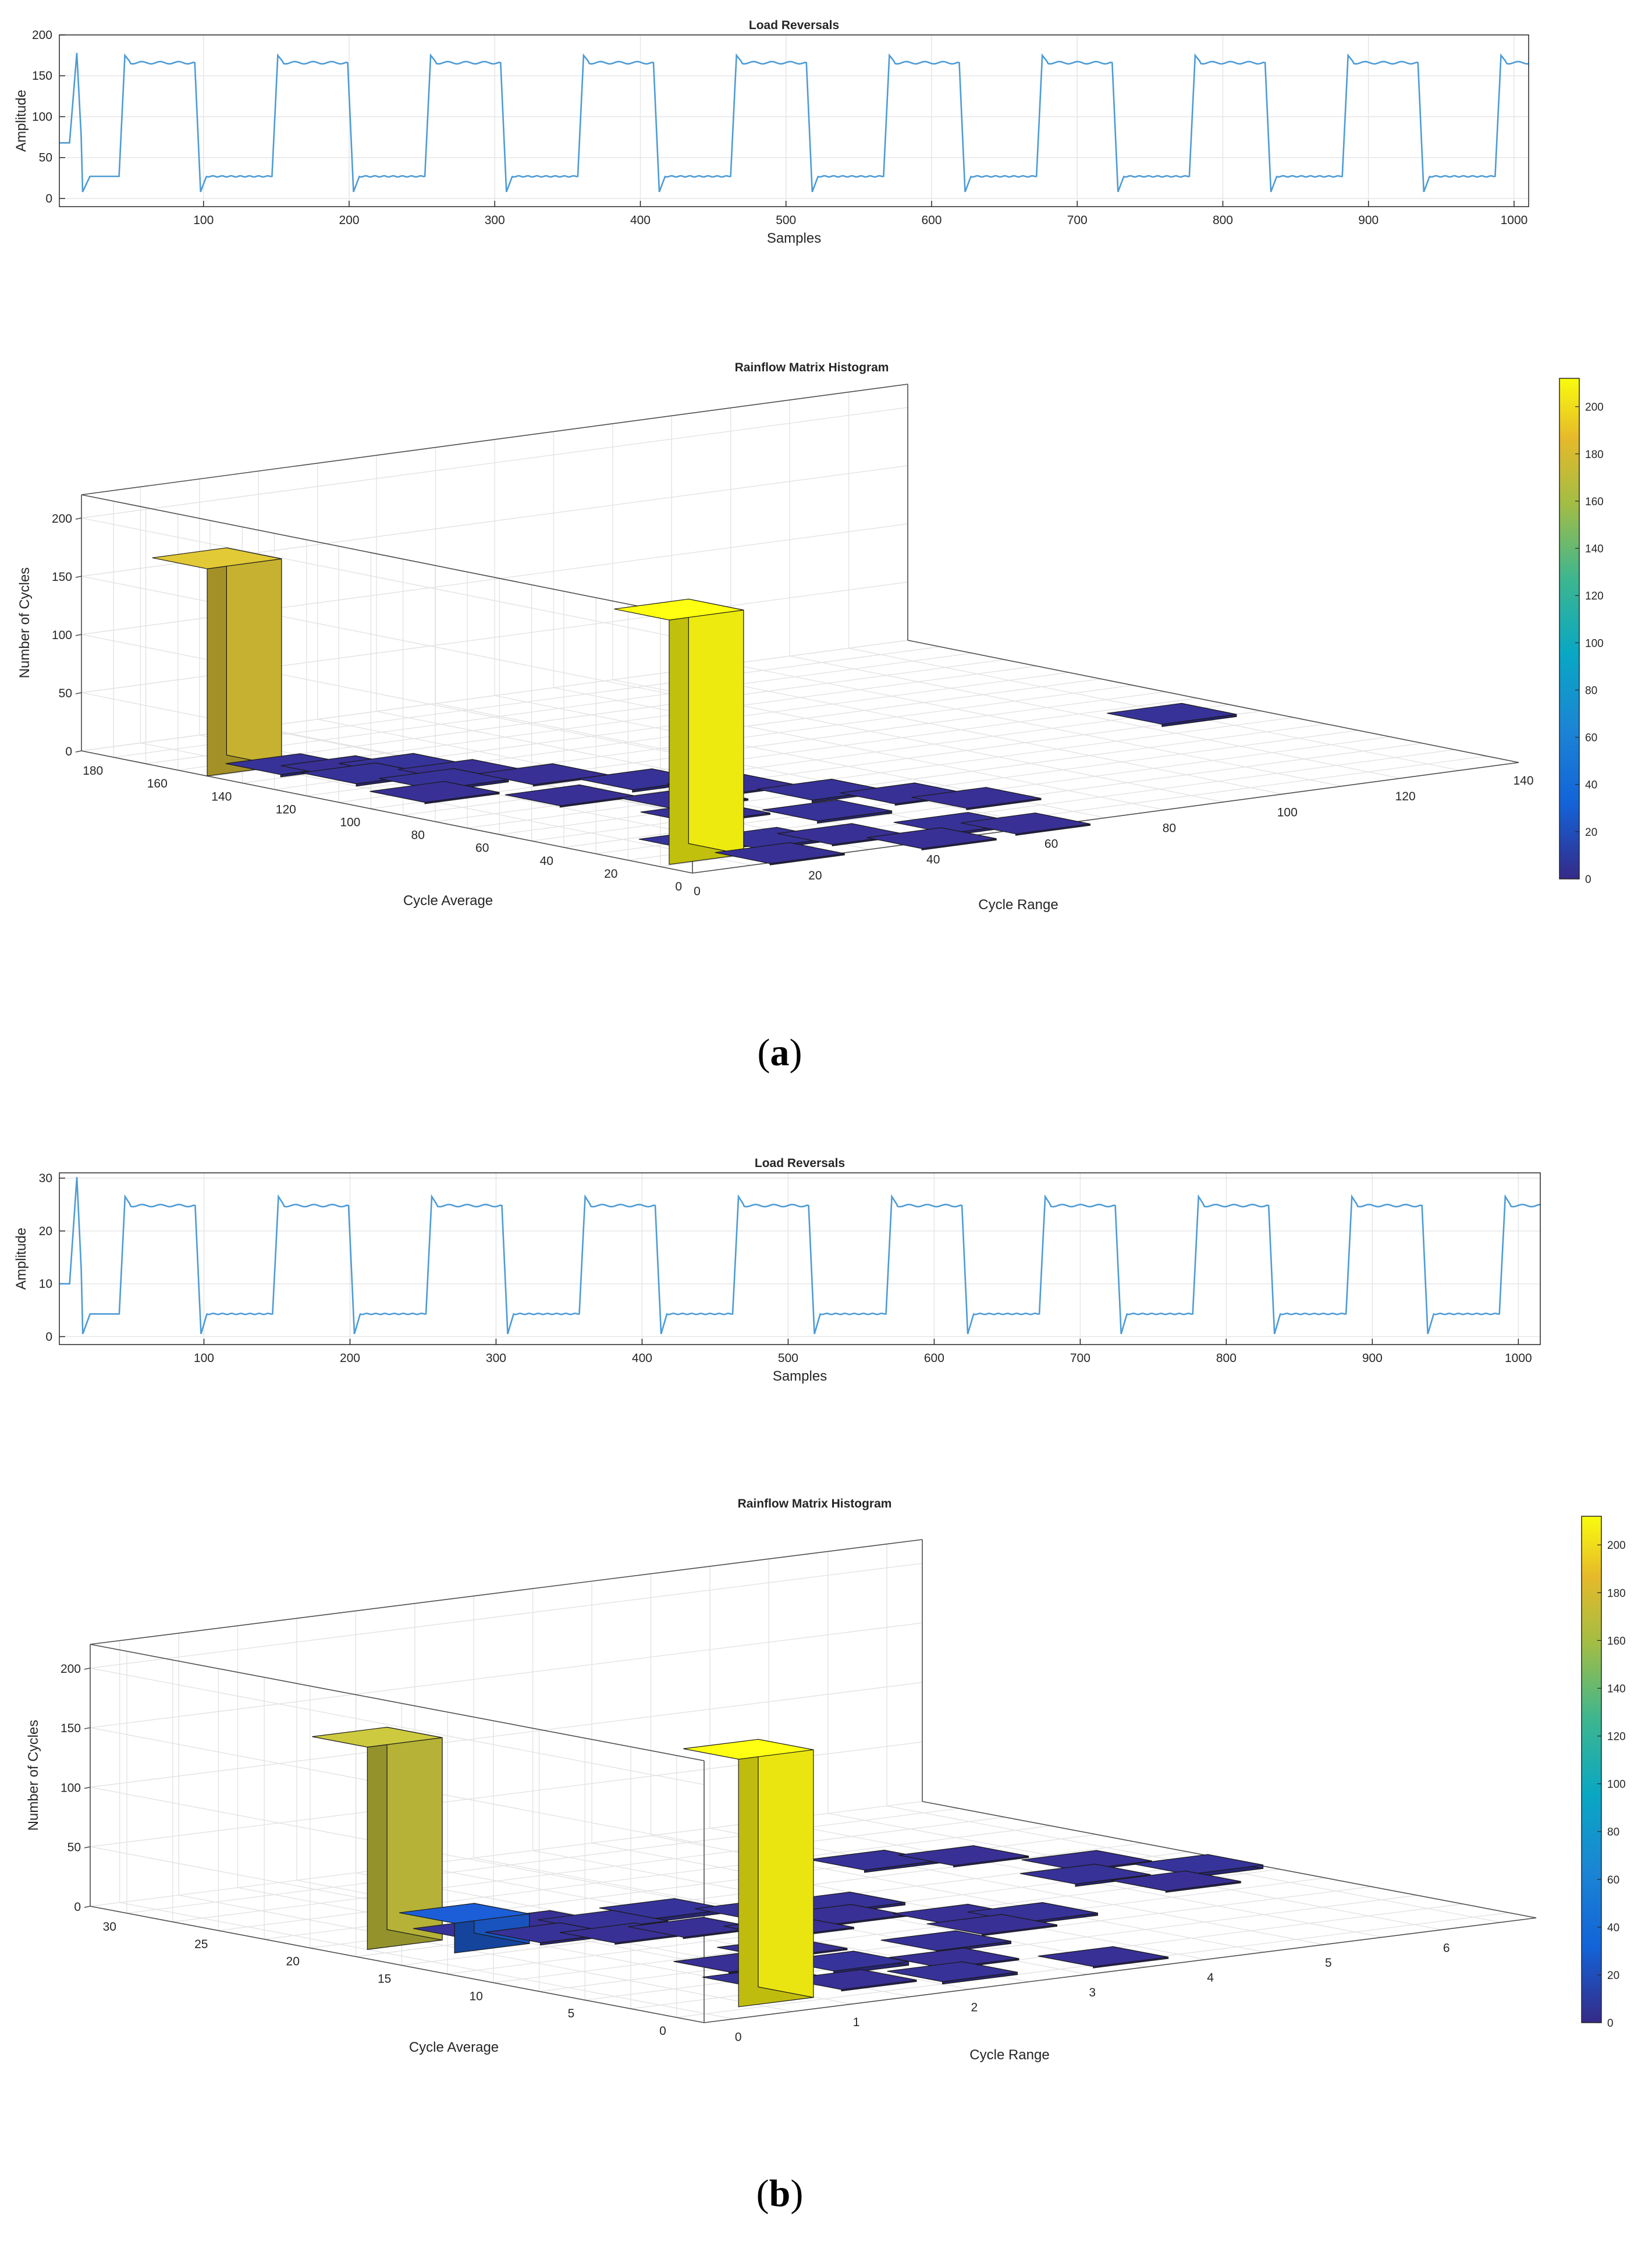 The image size is (1652, 2245). I want to click on x-tick-label: 1000, so click(1514, 220).